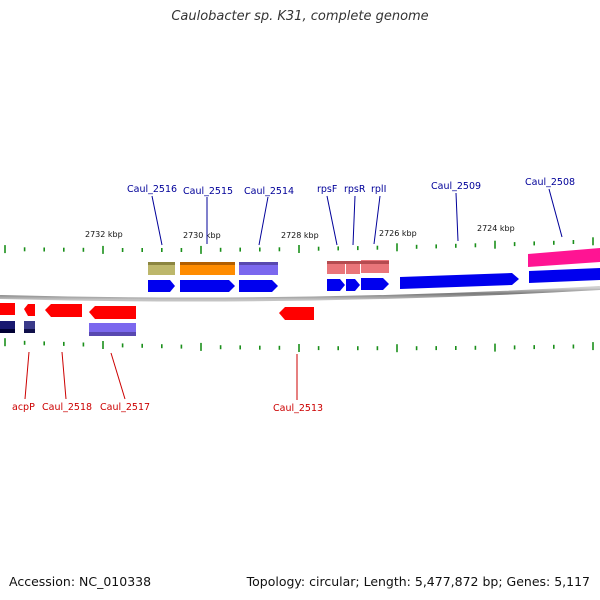 This screenshot has width=600, height=600. What do you see at coordinates (80, 581) in the screenshot?
I see `footer-accession: Accession: NC_010338` at bounding box center [80, 581].